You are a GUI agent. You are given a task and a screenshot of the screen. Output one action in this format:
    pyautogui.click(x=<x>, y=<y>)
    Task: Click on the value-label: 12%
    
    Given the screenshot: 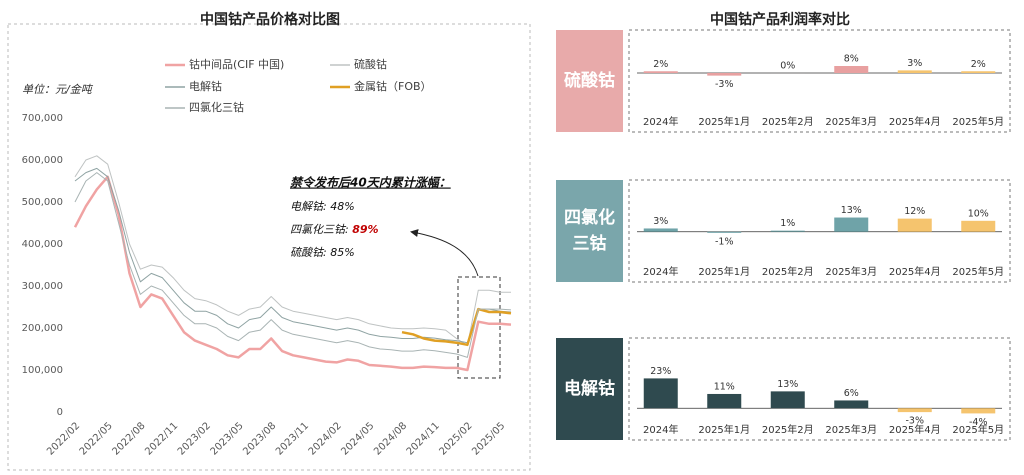 What is the action you would take?
    pyautogui.click(x=914, y=211)
    